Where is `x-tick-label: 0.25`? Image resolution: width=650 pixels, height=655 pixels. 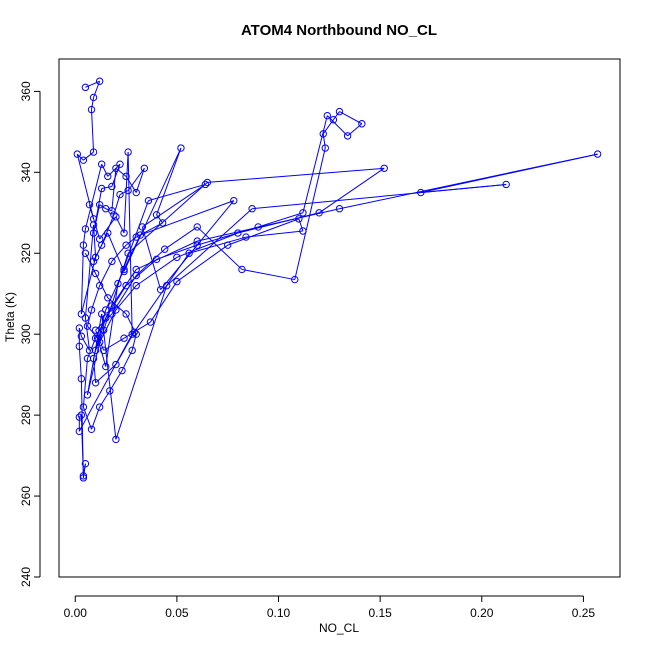
x-tick-label: 0.25 is located at coordinates (584, 613).